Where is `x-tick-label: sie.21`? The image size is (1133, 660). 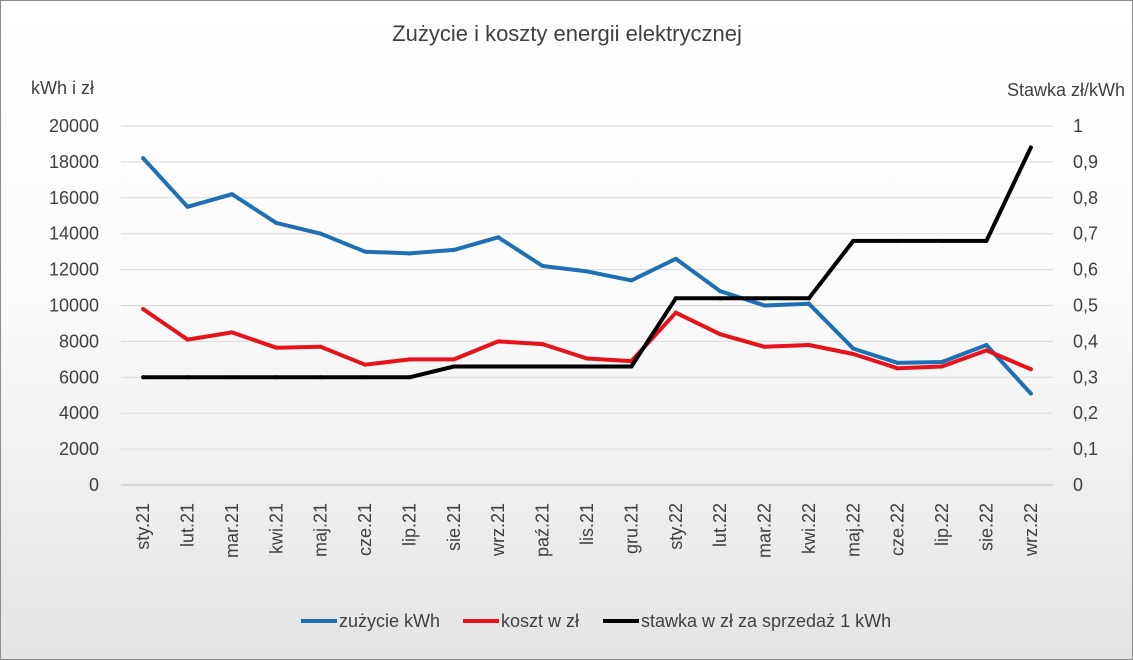
x-tick-label: sie.21 is located at coordinates (454, 527).